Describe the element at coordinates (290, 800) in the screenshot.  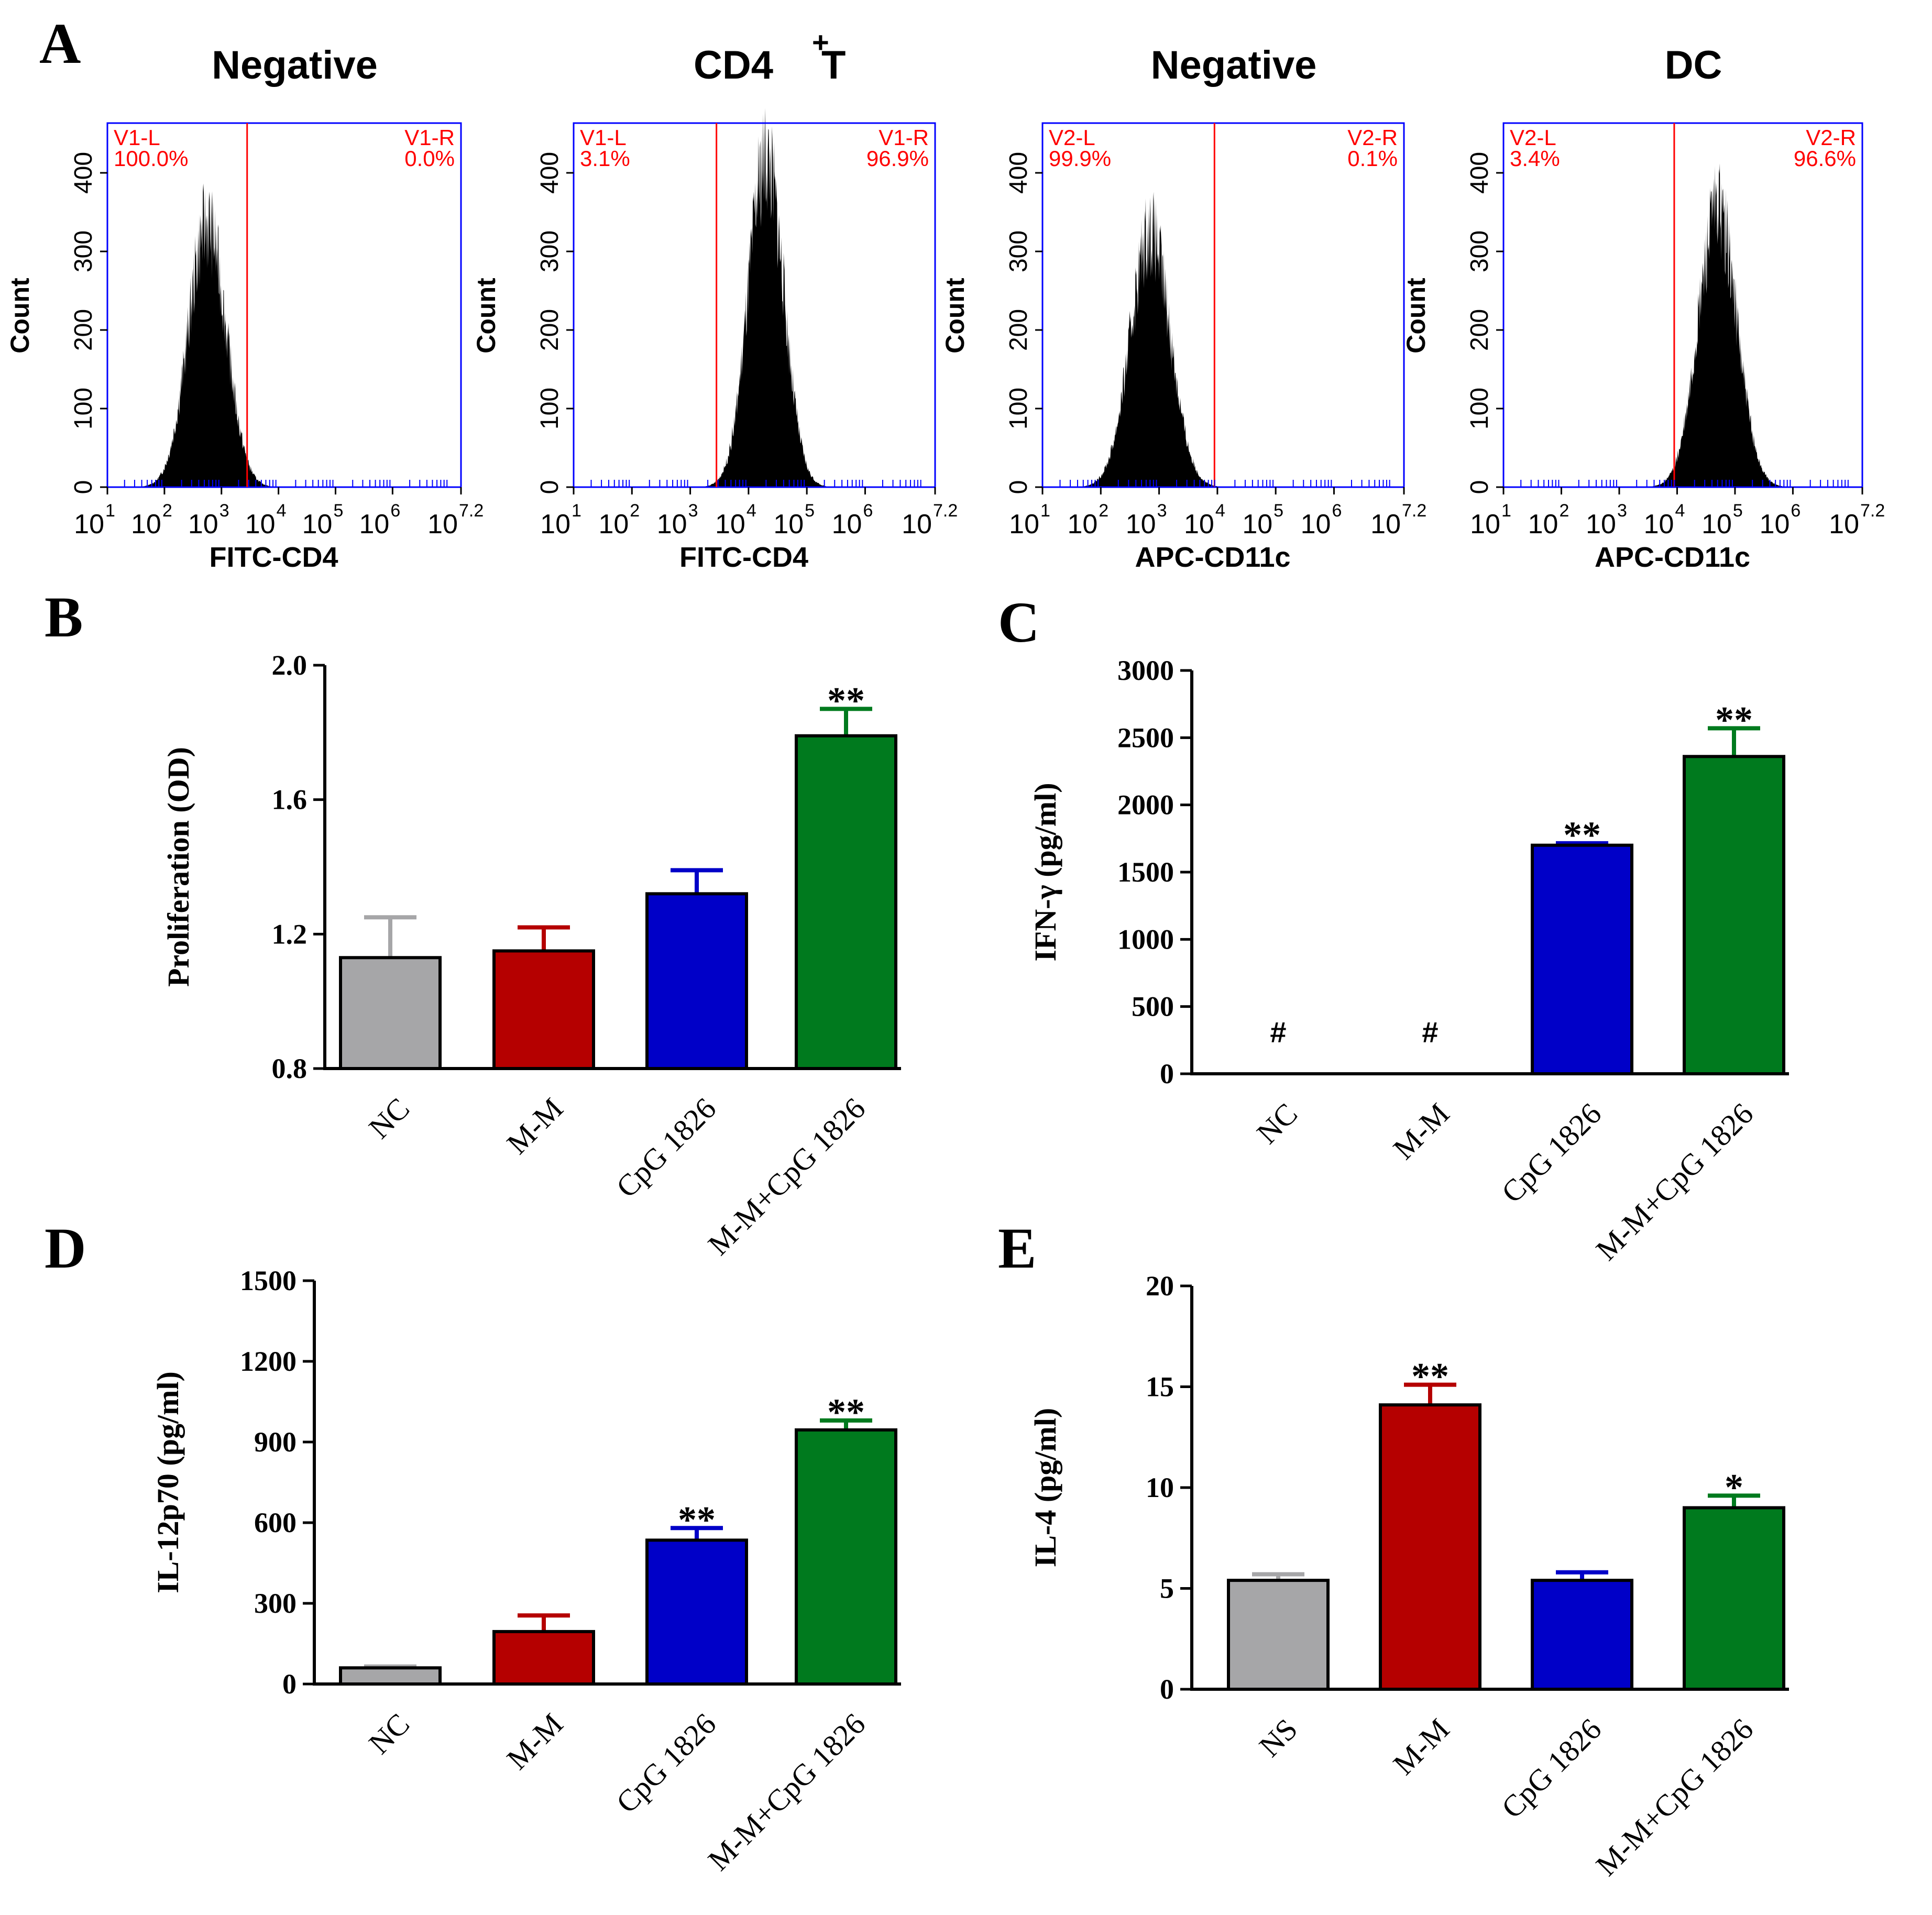
I see `y-tick-label: 1.6` at that location.